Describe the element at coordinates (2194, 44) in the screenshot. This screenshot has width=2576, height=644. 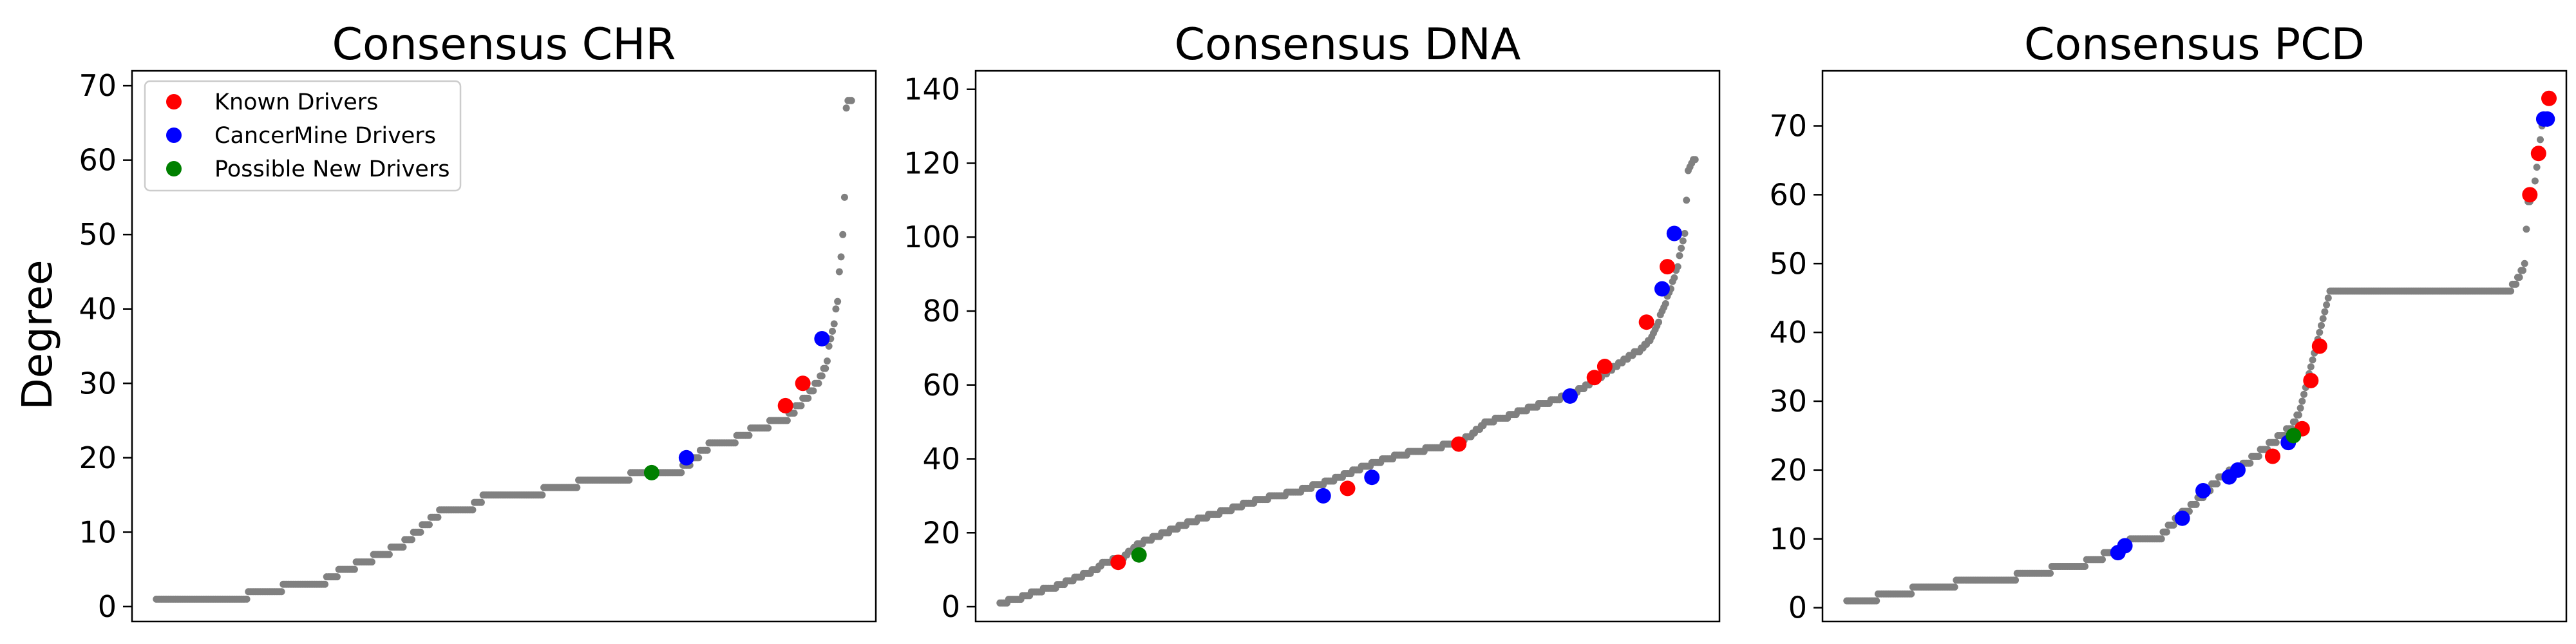
I see `panel-title: Consensus PCD` at that location.